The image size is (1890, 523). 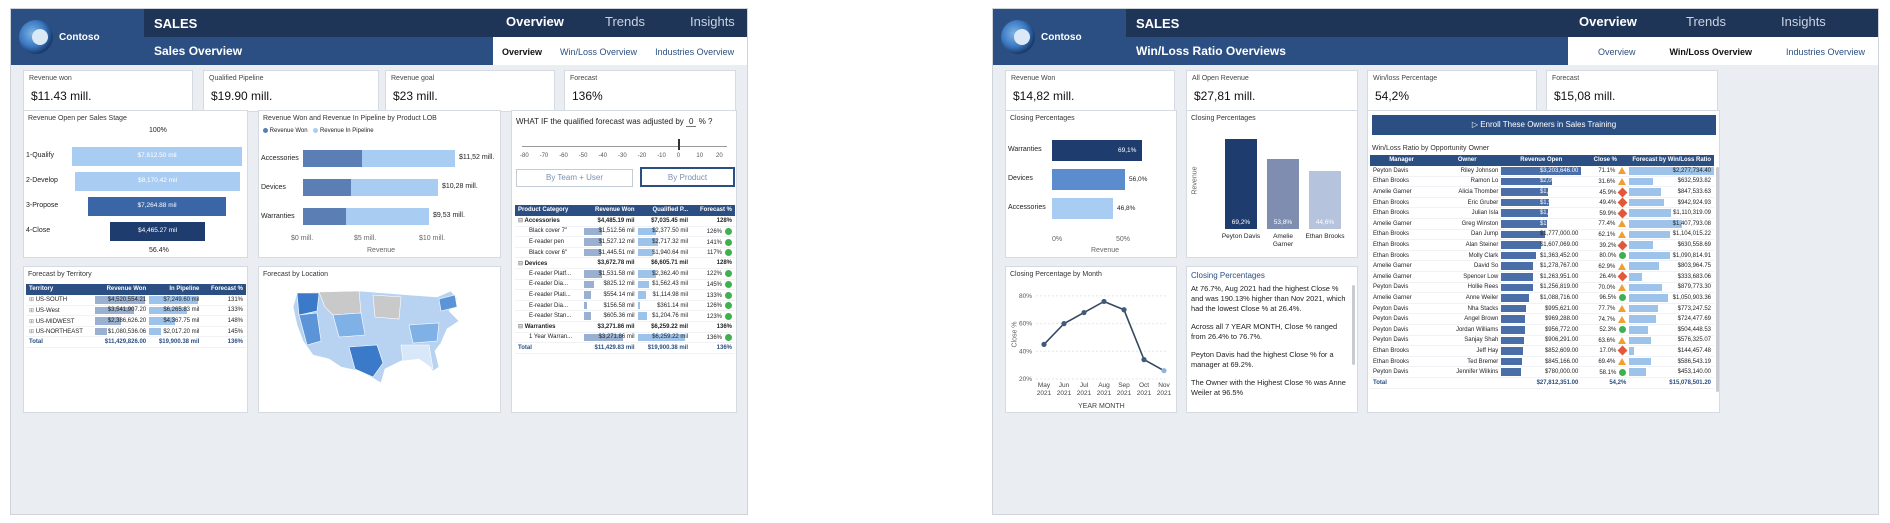 What do you see at coordinates (1717, 279) in the screenshot?
I see `owner-table-scrollbar` at bounding box center [1717, 279].